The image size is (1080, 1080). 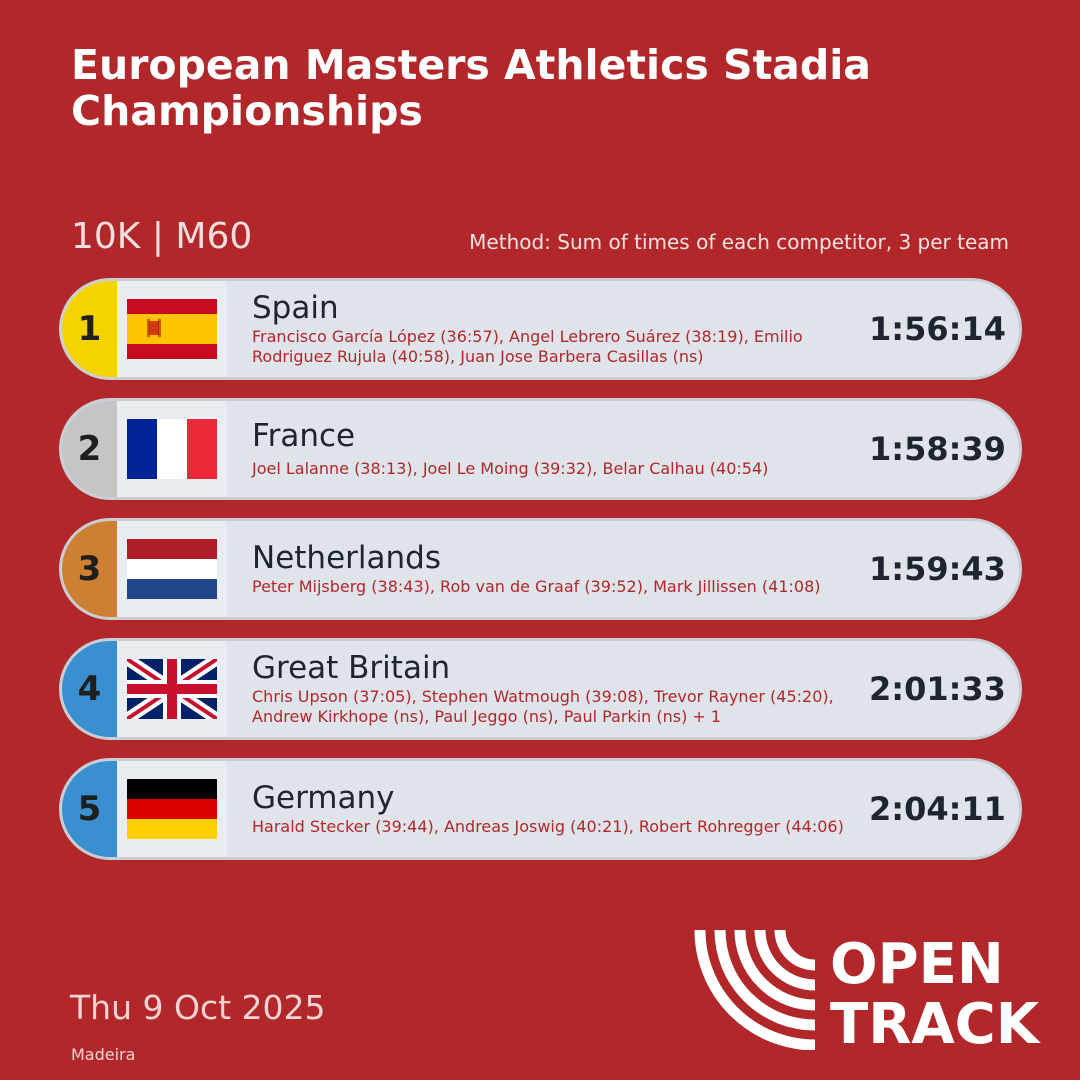 I want to click on country-name: Great Britain, so click(x=351, y=668).